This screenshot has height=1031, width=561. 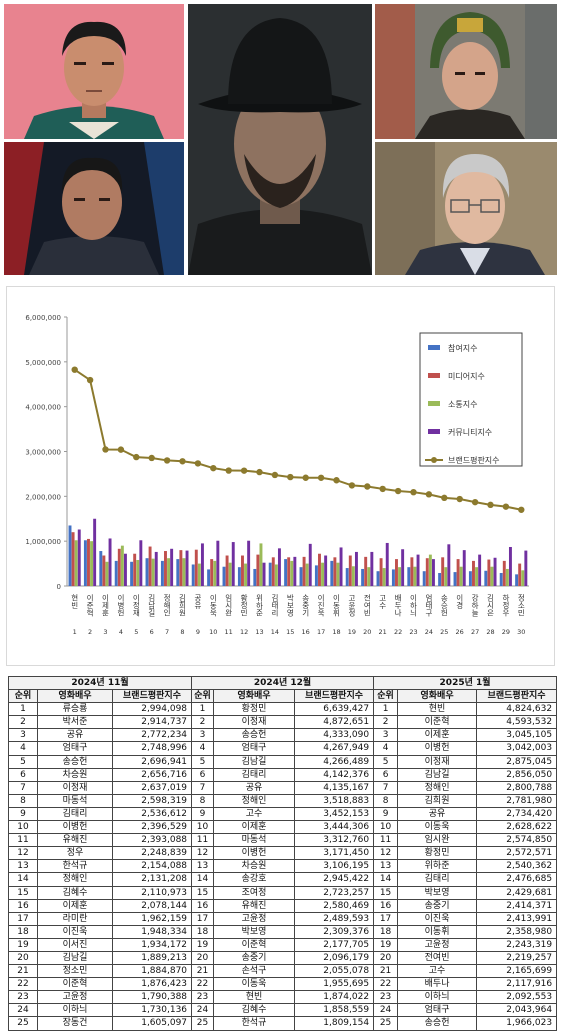 What do you see at coordinates (334, 748) in the screenshot?
I see `index-cell: 4,267,949` at bounding box center [334, 748].